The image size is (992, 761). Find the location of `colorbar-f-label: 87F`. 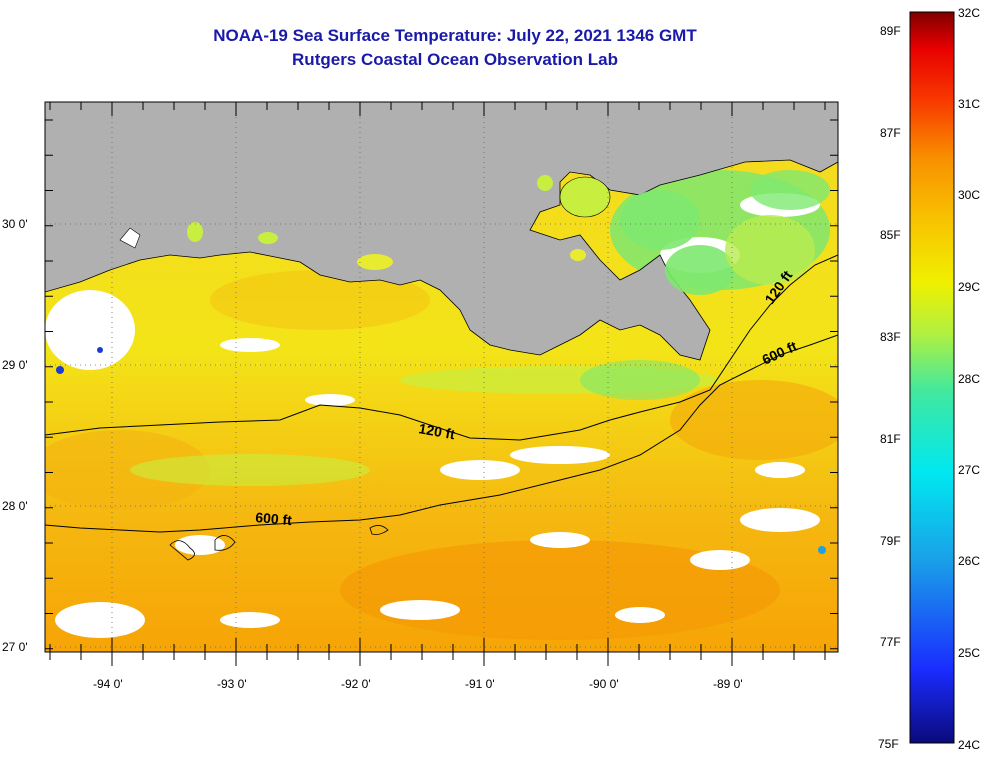

colorbar-f-label: 87F is located at coordinates (890, 133).